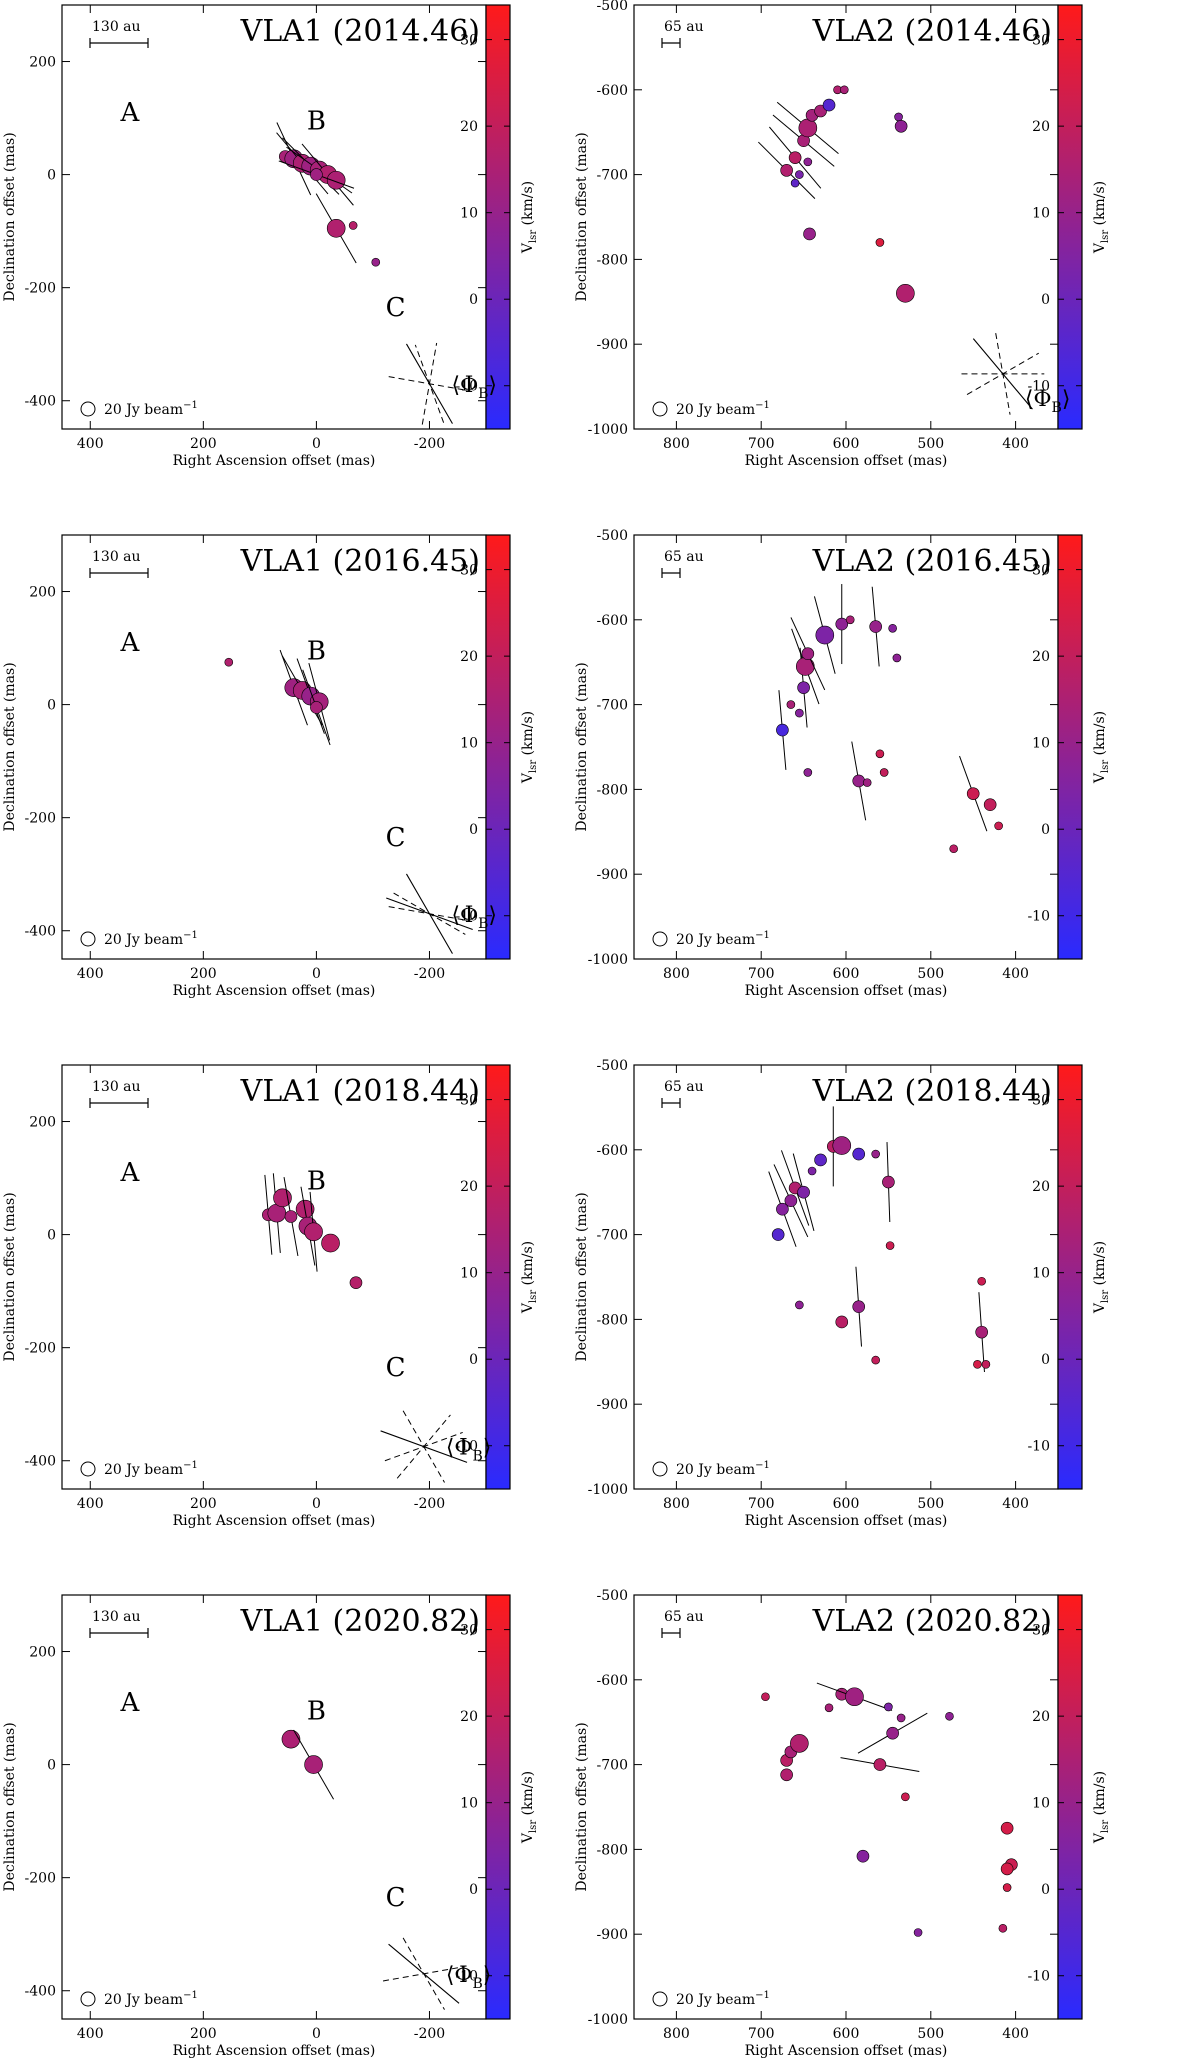  What do you see at coordinates (932, 1621) in the screenshot?
I see `panel-title: VLA2 (2020.82)` at bounding box center [932, 1621].